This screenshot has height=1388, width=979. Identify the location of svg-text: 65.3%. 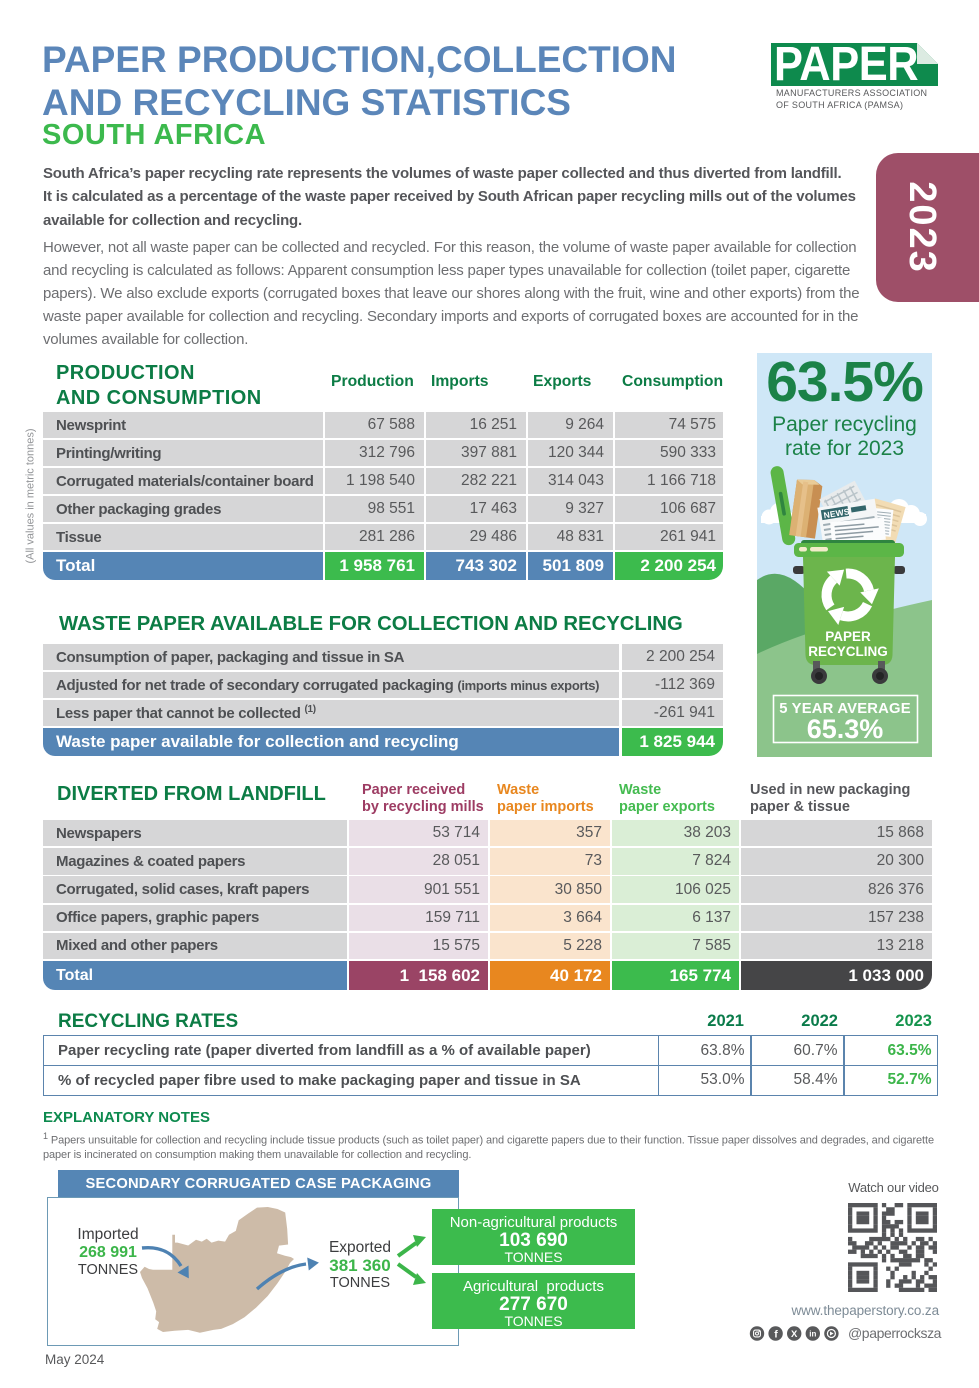
(845, 729).